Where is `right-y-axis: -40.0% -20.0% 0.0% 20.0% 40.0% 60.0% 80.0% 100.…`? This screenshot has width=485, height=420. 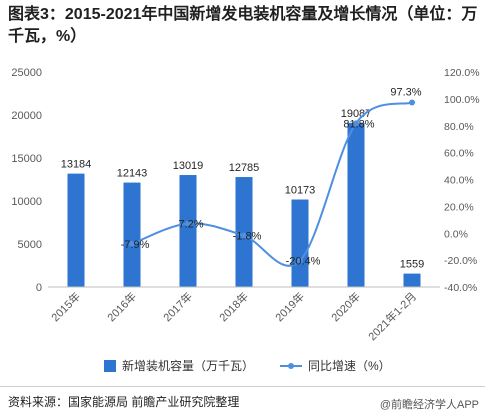
right-y-axis: -40.0% -20.0% 0.0% 20.0% 40.0% 60.0% 80.0% 100.… is located at coordinates (462, 180).